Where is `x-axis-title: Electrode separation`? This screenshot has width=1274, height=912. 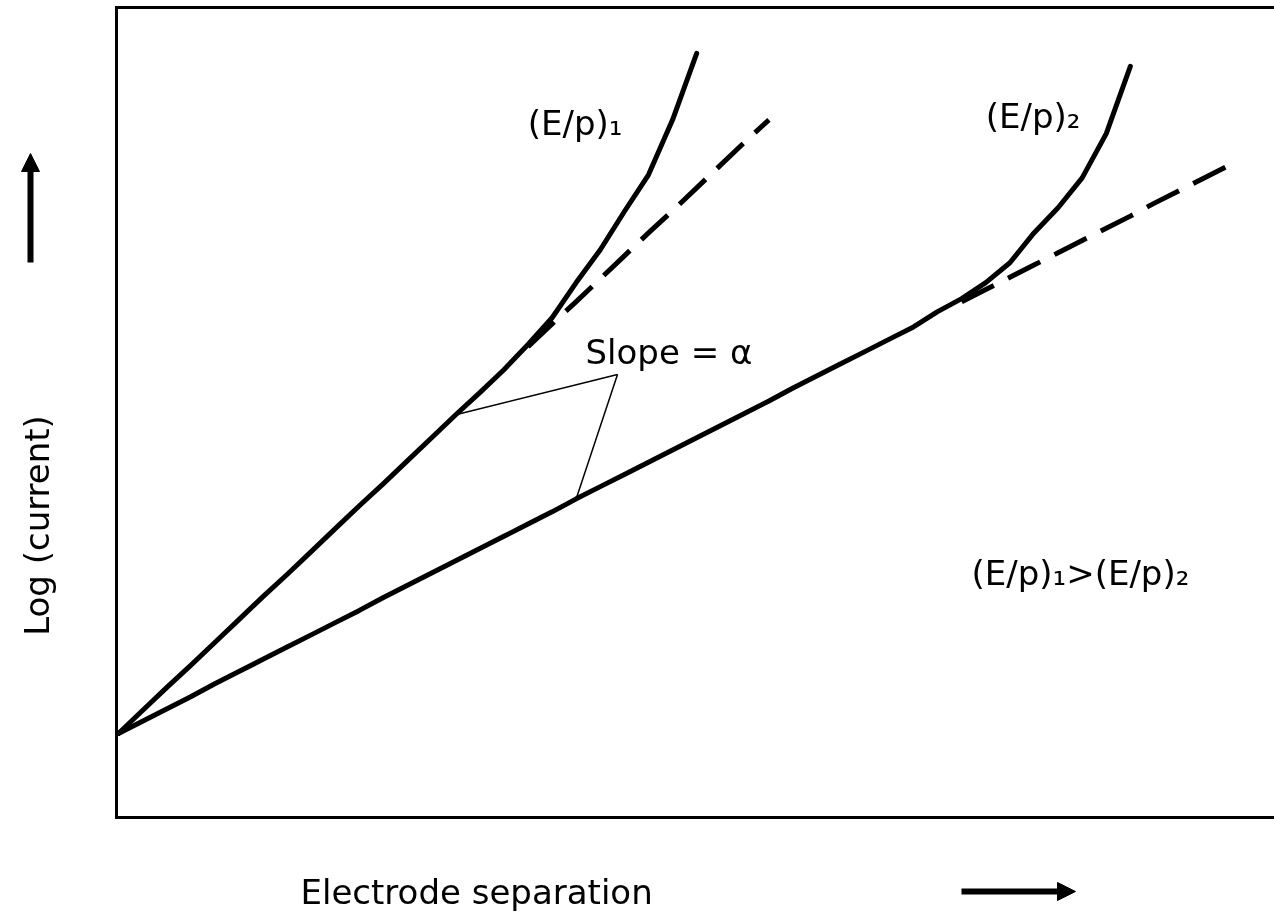
x-axis-title: Electrode separation is located at coordinates (476, 891).